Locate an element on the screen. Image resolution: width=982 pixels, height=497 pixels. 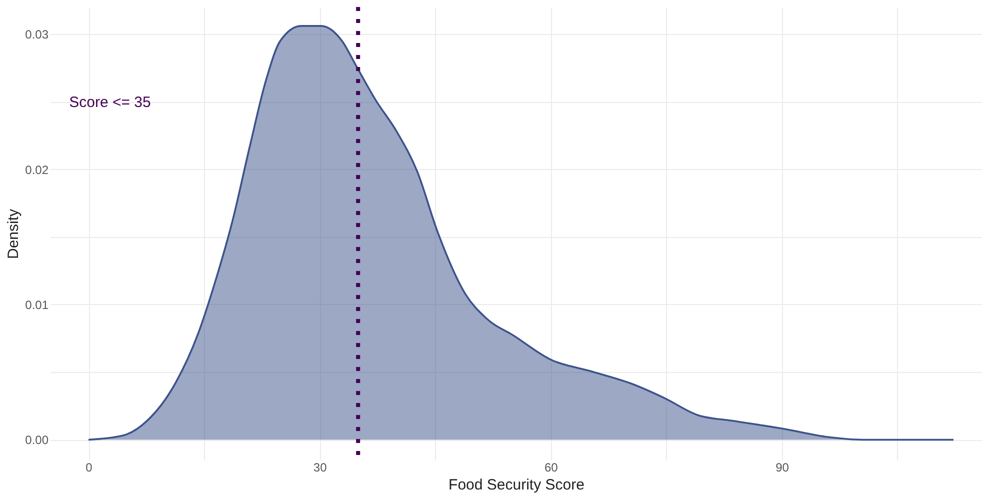
y-tick-label: 0.03 is located at coordinates (37, 35).